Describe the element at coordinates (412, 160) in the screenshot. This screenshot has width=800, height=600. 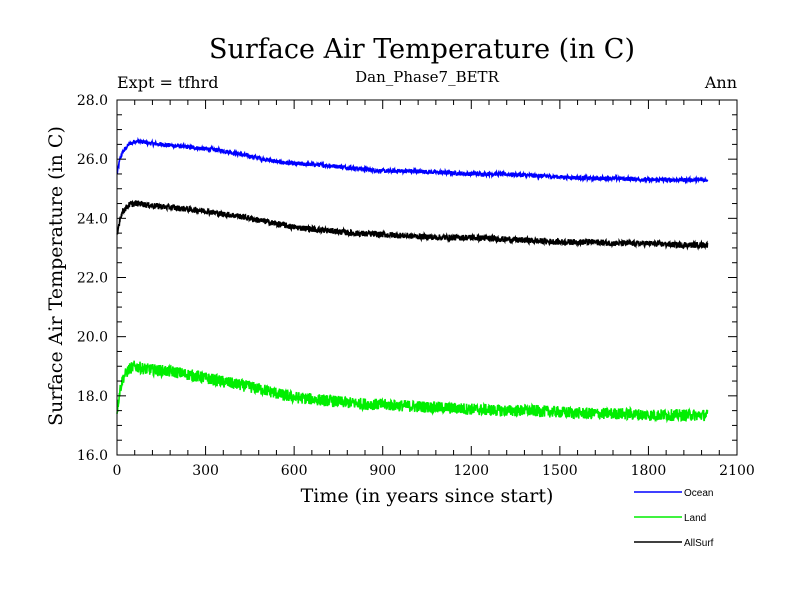
I see `series-line-ocean` at that location.